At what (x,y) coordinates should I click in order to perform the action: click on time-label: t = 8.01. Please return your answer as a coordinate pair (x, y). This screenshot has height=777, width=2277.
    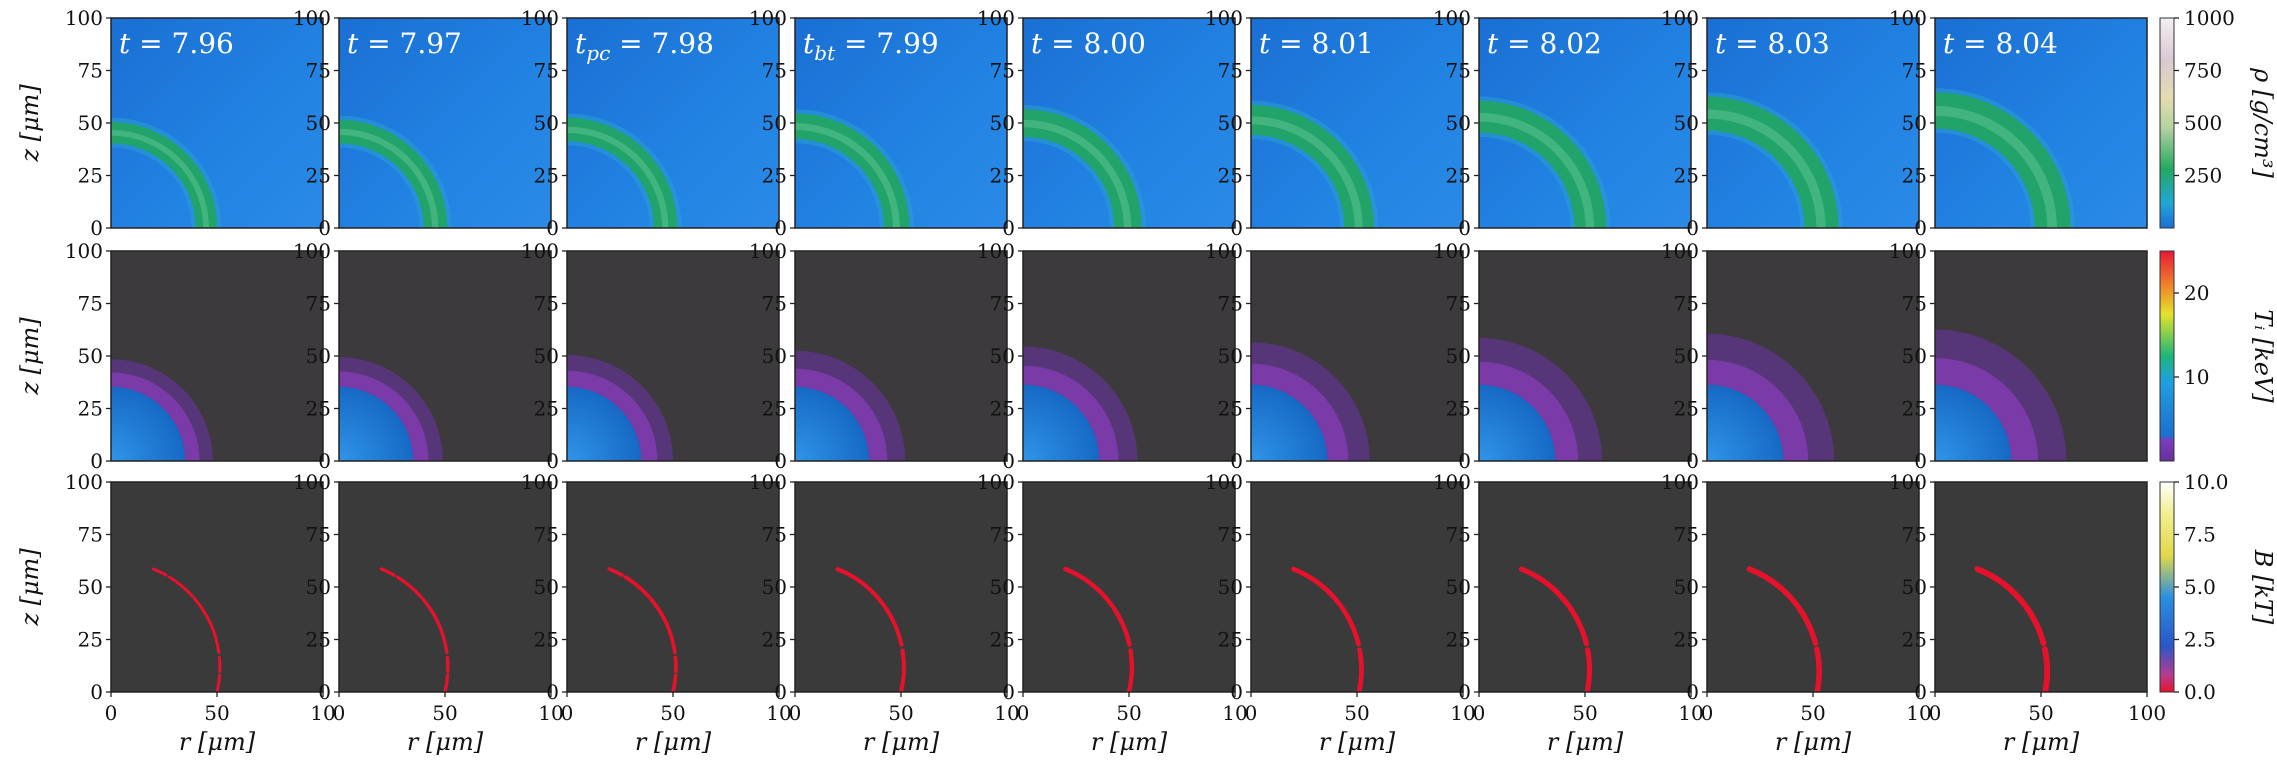
    Looking at the image, I should click on (1316, 43).